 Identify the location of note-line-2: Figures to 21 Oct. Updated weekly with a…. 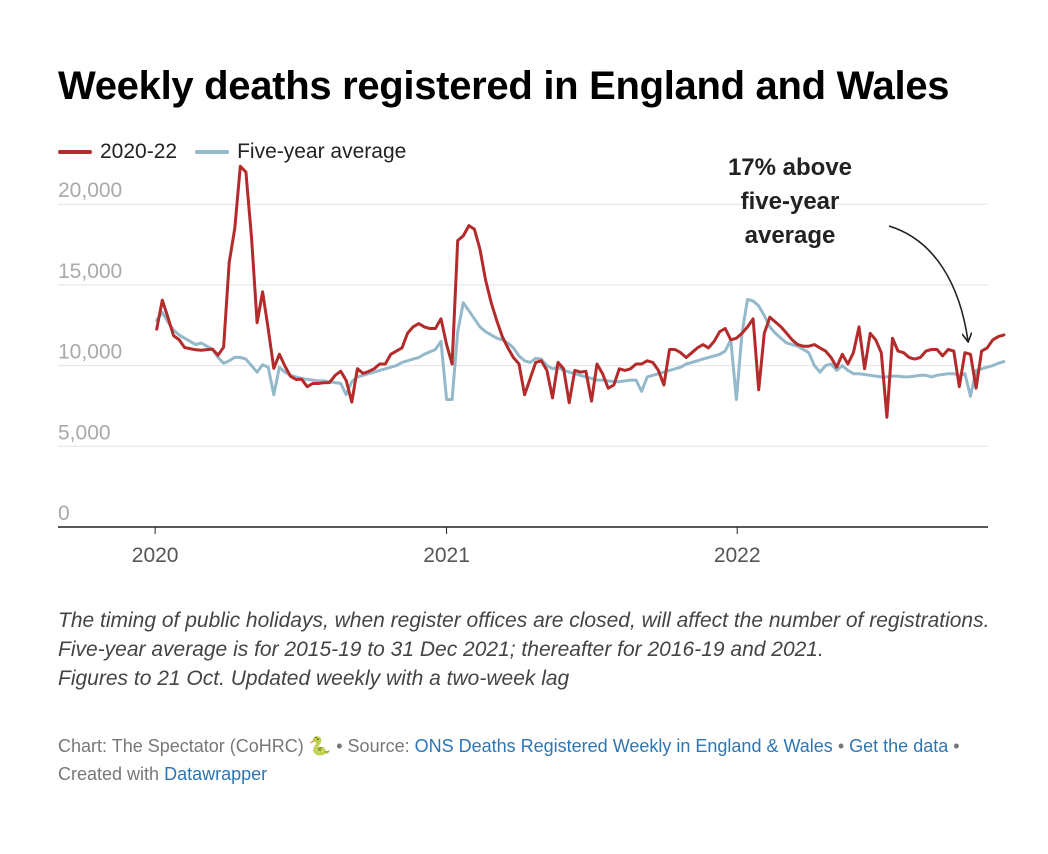
(314, 678).